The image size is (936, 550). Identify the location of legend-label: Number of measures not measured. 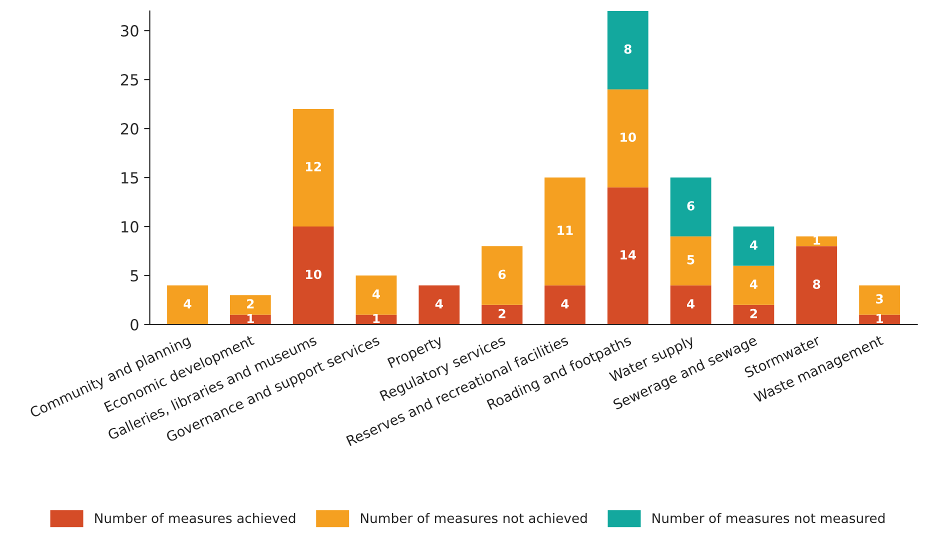
(768, 518).